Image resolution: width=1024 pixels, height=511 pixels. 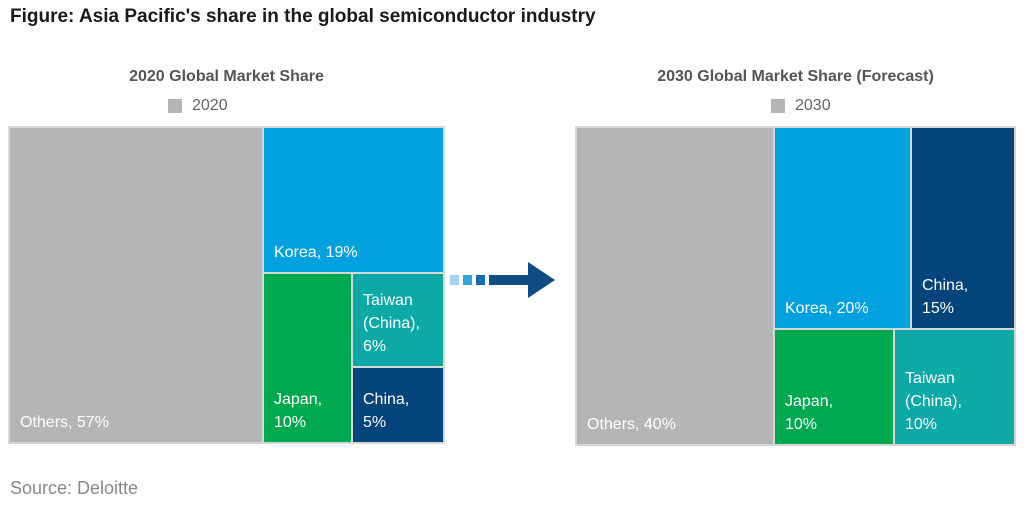 I want to click on legend-2030: 2030, so click(x=801, y=106).